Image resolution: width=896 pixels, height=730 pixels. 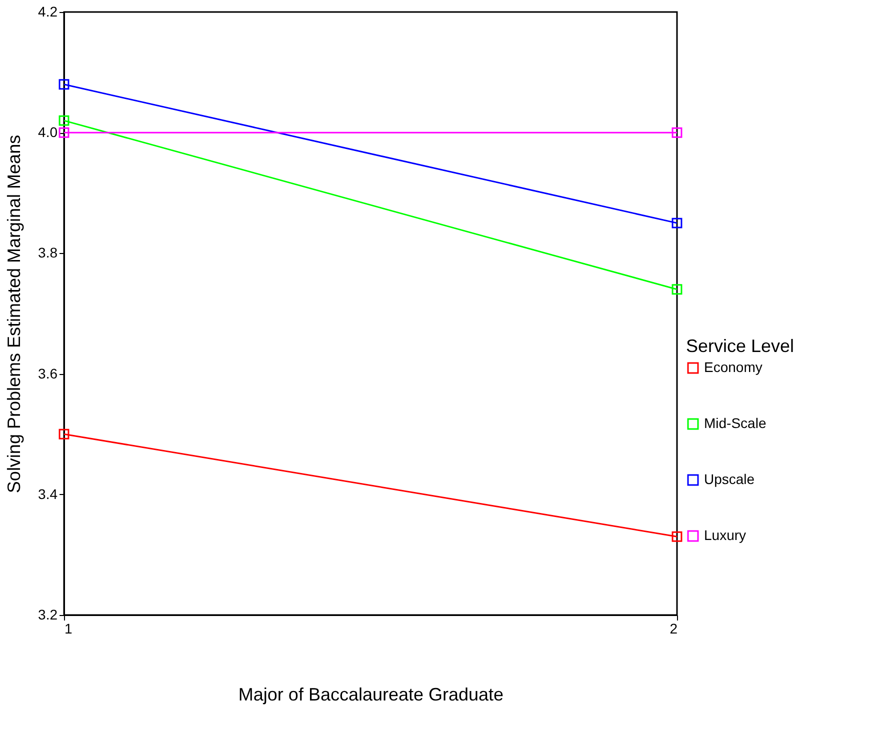 I want to click on y-tick-label: 3.2, so click(x=48, y=614).